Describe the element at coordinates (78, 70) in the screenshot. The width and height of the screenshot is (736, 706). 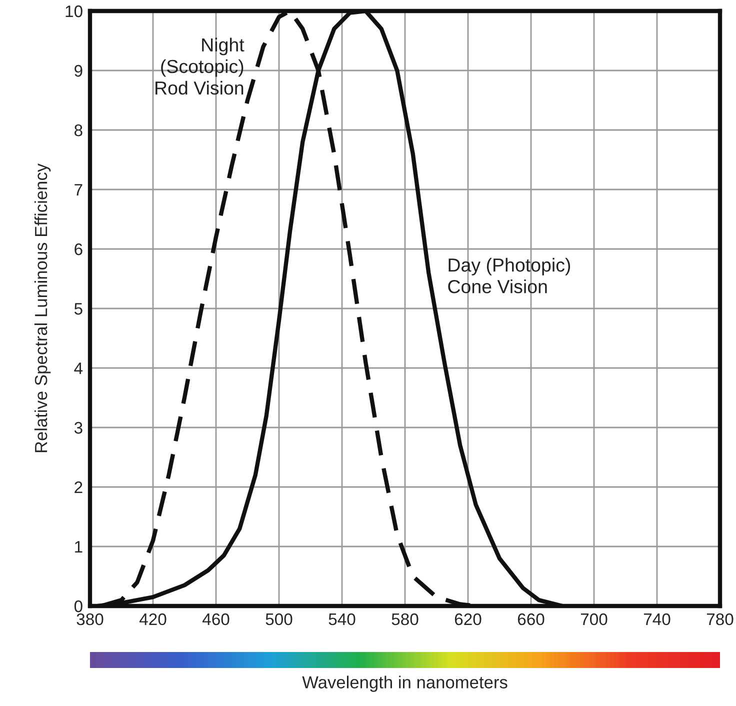
I see `y-tick-label: 9` at that location.